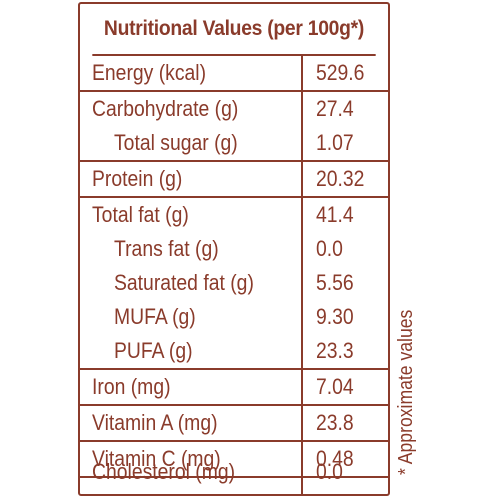 Image resolution: width=500 pixels, height=500 pixels. Describe the element at coordinates (140, 214) in the screenshot. I see `nutrient-name: Total fat (g)` at that location.